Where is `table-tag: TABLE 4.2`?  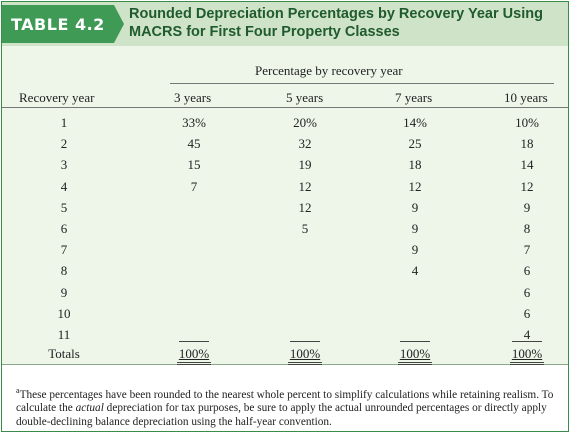
table-tag: TABLE 4.2 is located at coordinates (63, 24).